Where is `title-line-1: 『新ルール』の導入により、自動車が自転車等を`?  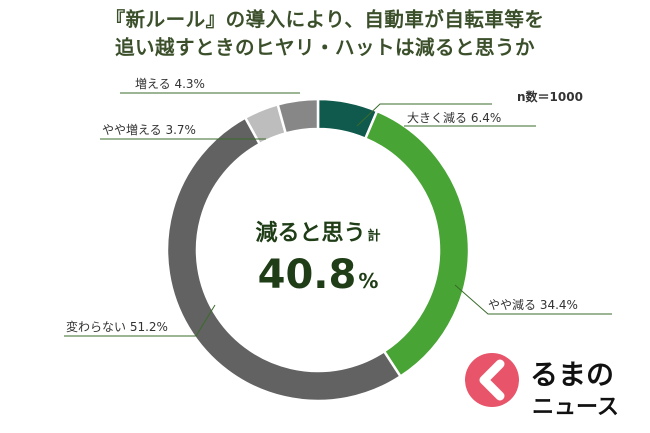
title-line-1: 『新ルール』の導入により、自動車が自転車等を is located at coordinates (325, 19).